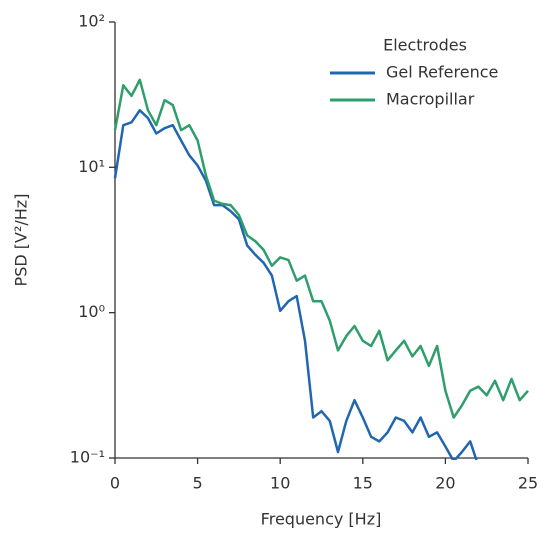 This screenshot has height=536, width=550. Describe the element at coordinates (198, 483) in the screenshot. I see `x-tick-label: 5` at that location.